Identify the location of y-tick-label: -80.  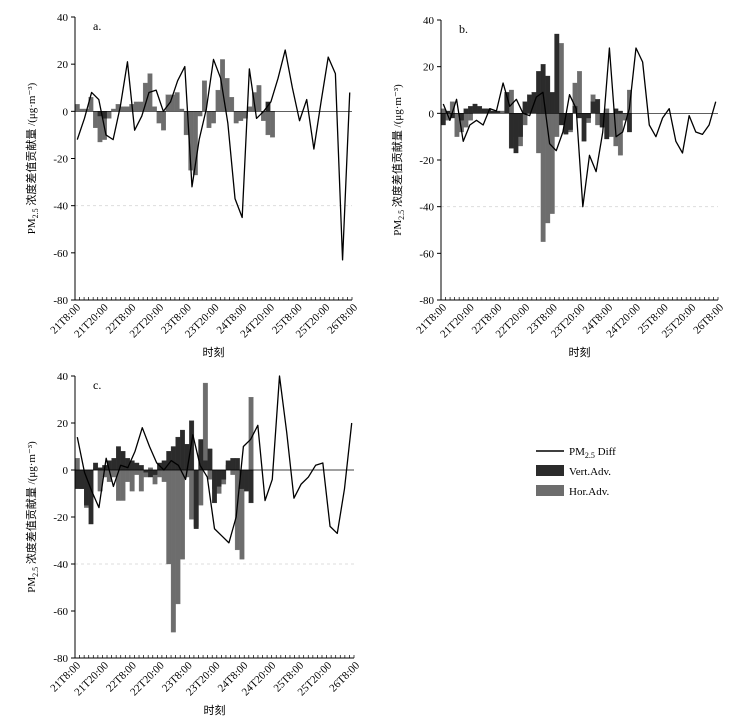
(60, 659).